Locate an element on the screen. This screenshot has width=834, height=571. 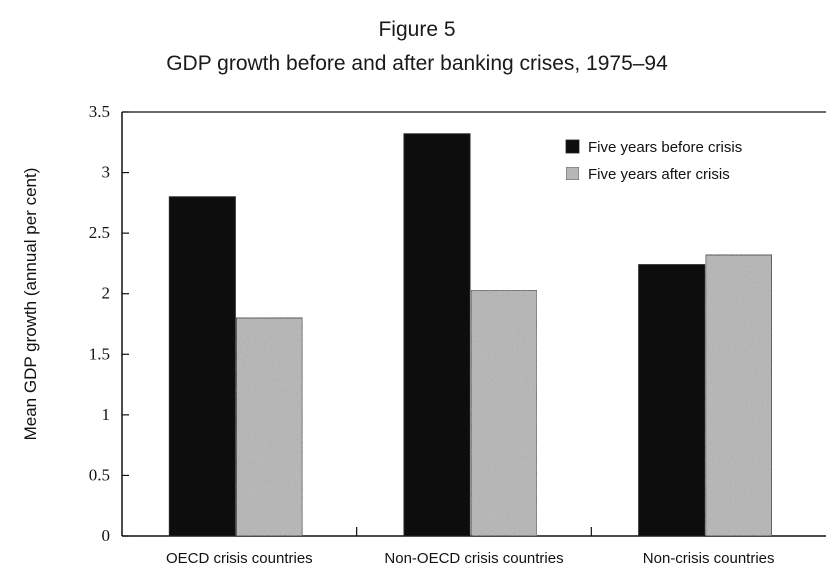
y-tick-label: 1 is located at coordinates (106, 414).